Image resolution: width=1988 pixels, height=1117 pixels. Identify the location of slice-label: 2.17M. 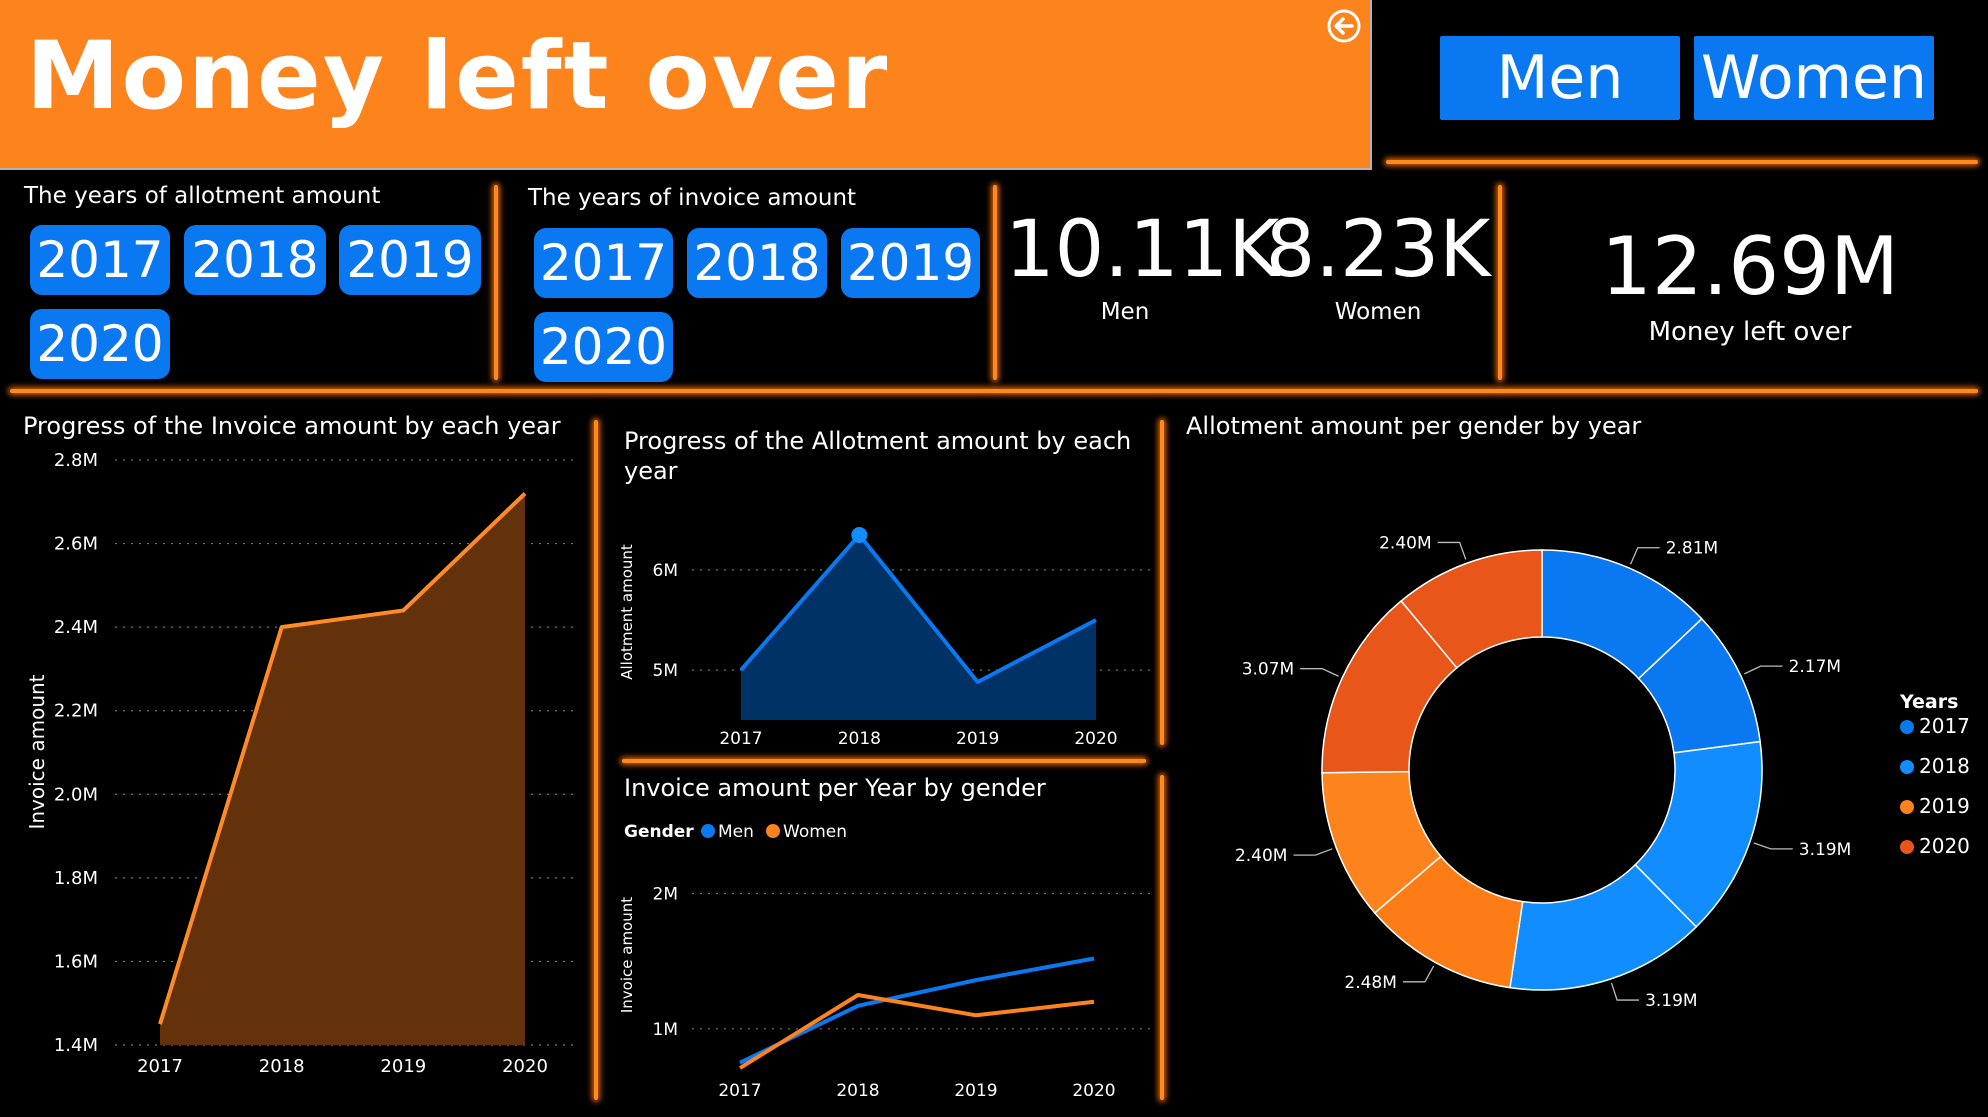
(1815, 667).